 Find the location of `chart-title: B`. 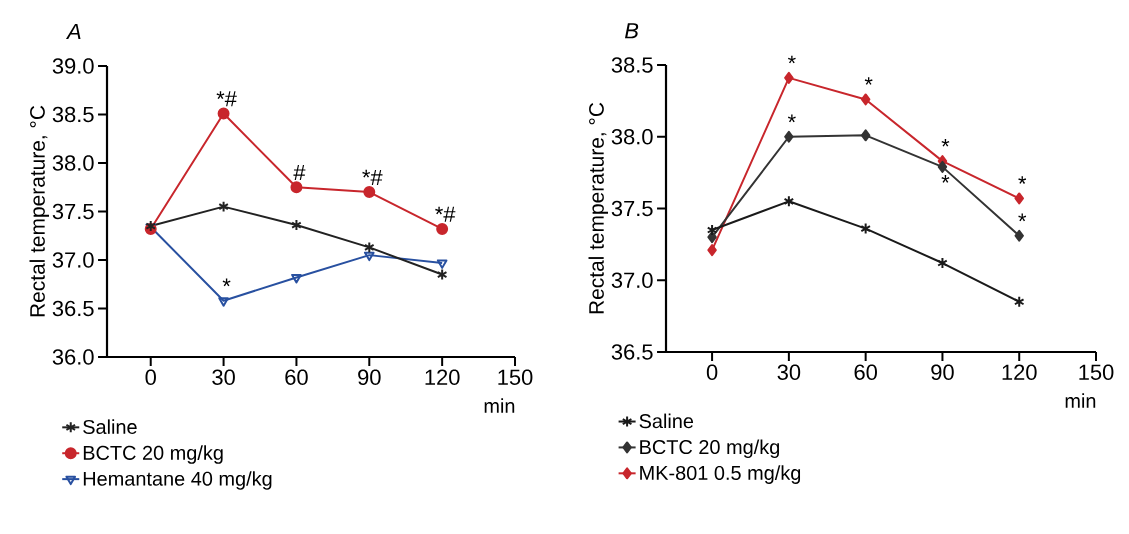

chart-title: B is located at coordinates (631, 31).